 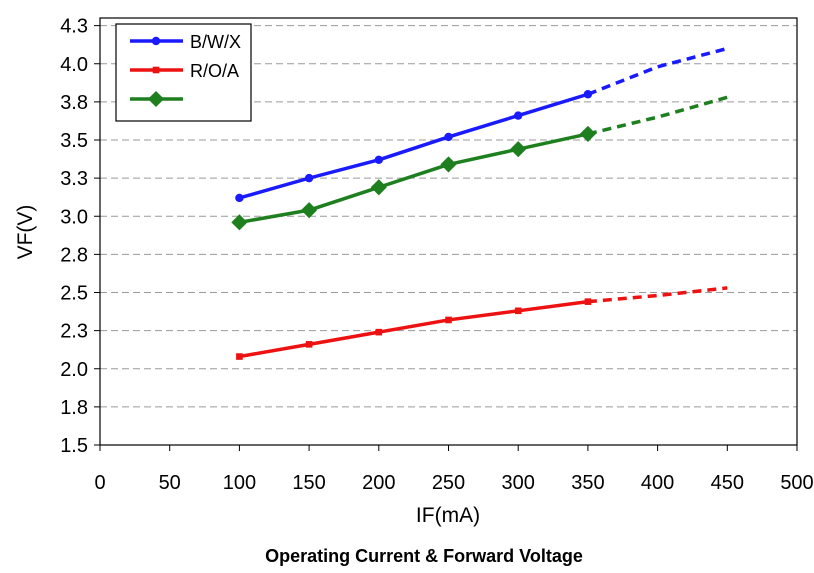 What do you see at coordinates (74, 65) in the screenshot?
I see `y-tick-label: 4.0` at bounding box center [74, 65].